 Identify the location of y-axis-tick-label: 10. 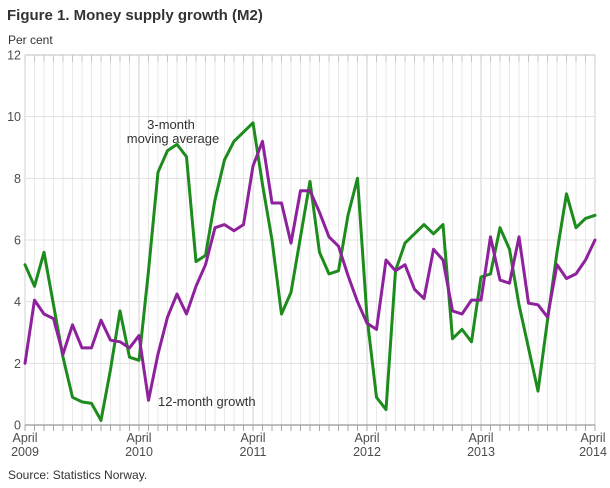
(14, 117).